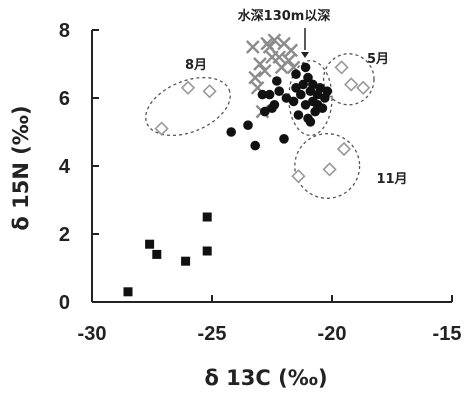 This screenshot has width=468, height=396. I want to click on annotation-deep-water: 水深130m以深, so click(284, 16).